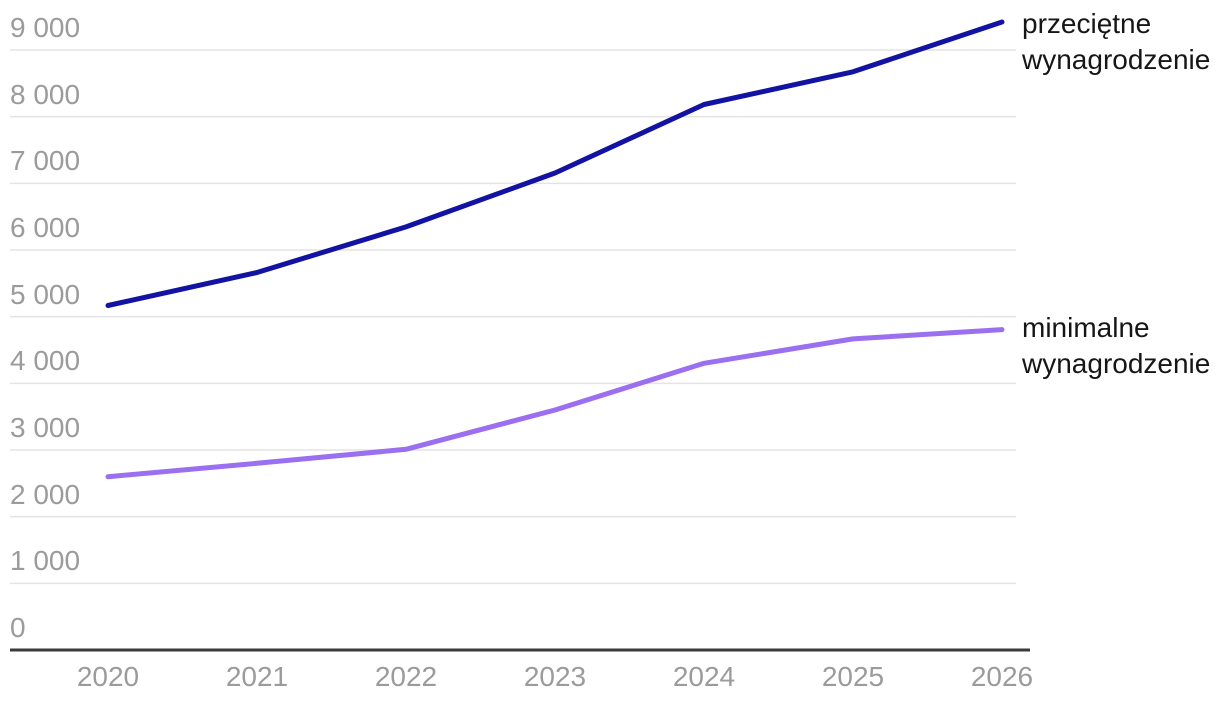  Describe the element at coordinates (257, 676) in the screenshot. I see `x-axis-tick-label: 2021` at that location.